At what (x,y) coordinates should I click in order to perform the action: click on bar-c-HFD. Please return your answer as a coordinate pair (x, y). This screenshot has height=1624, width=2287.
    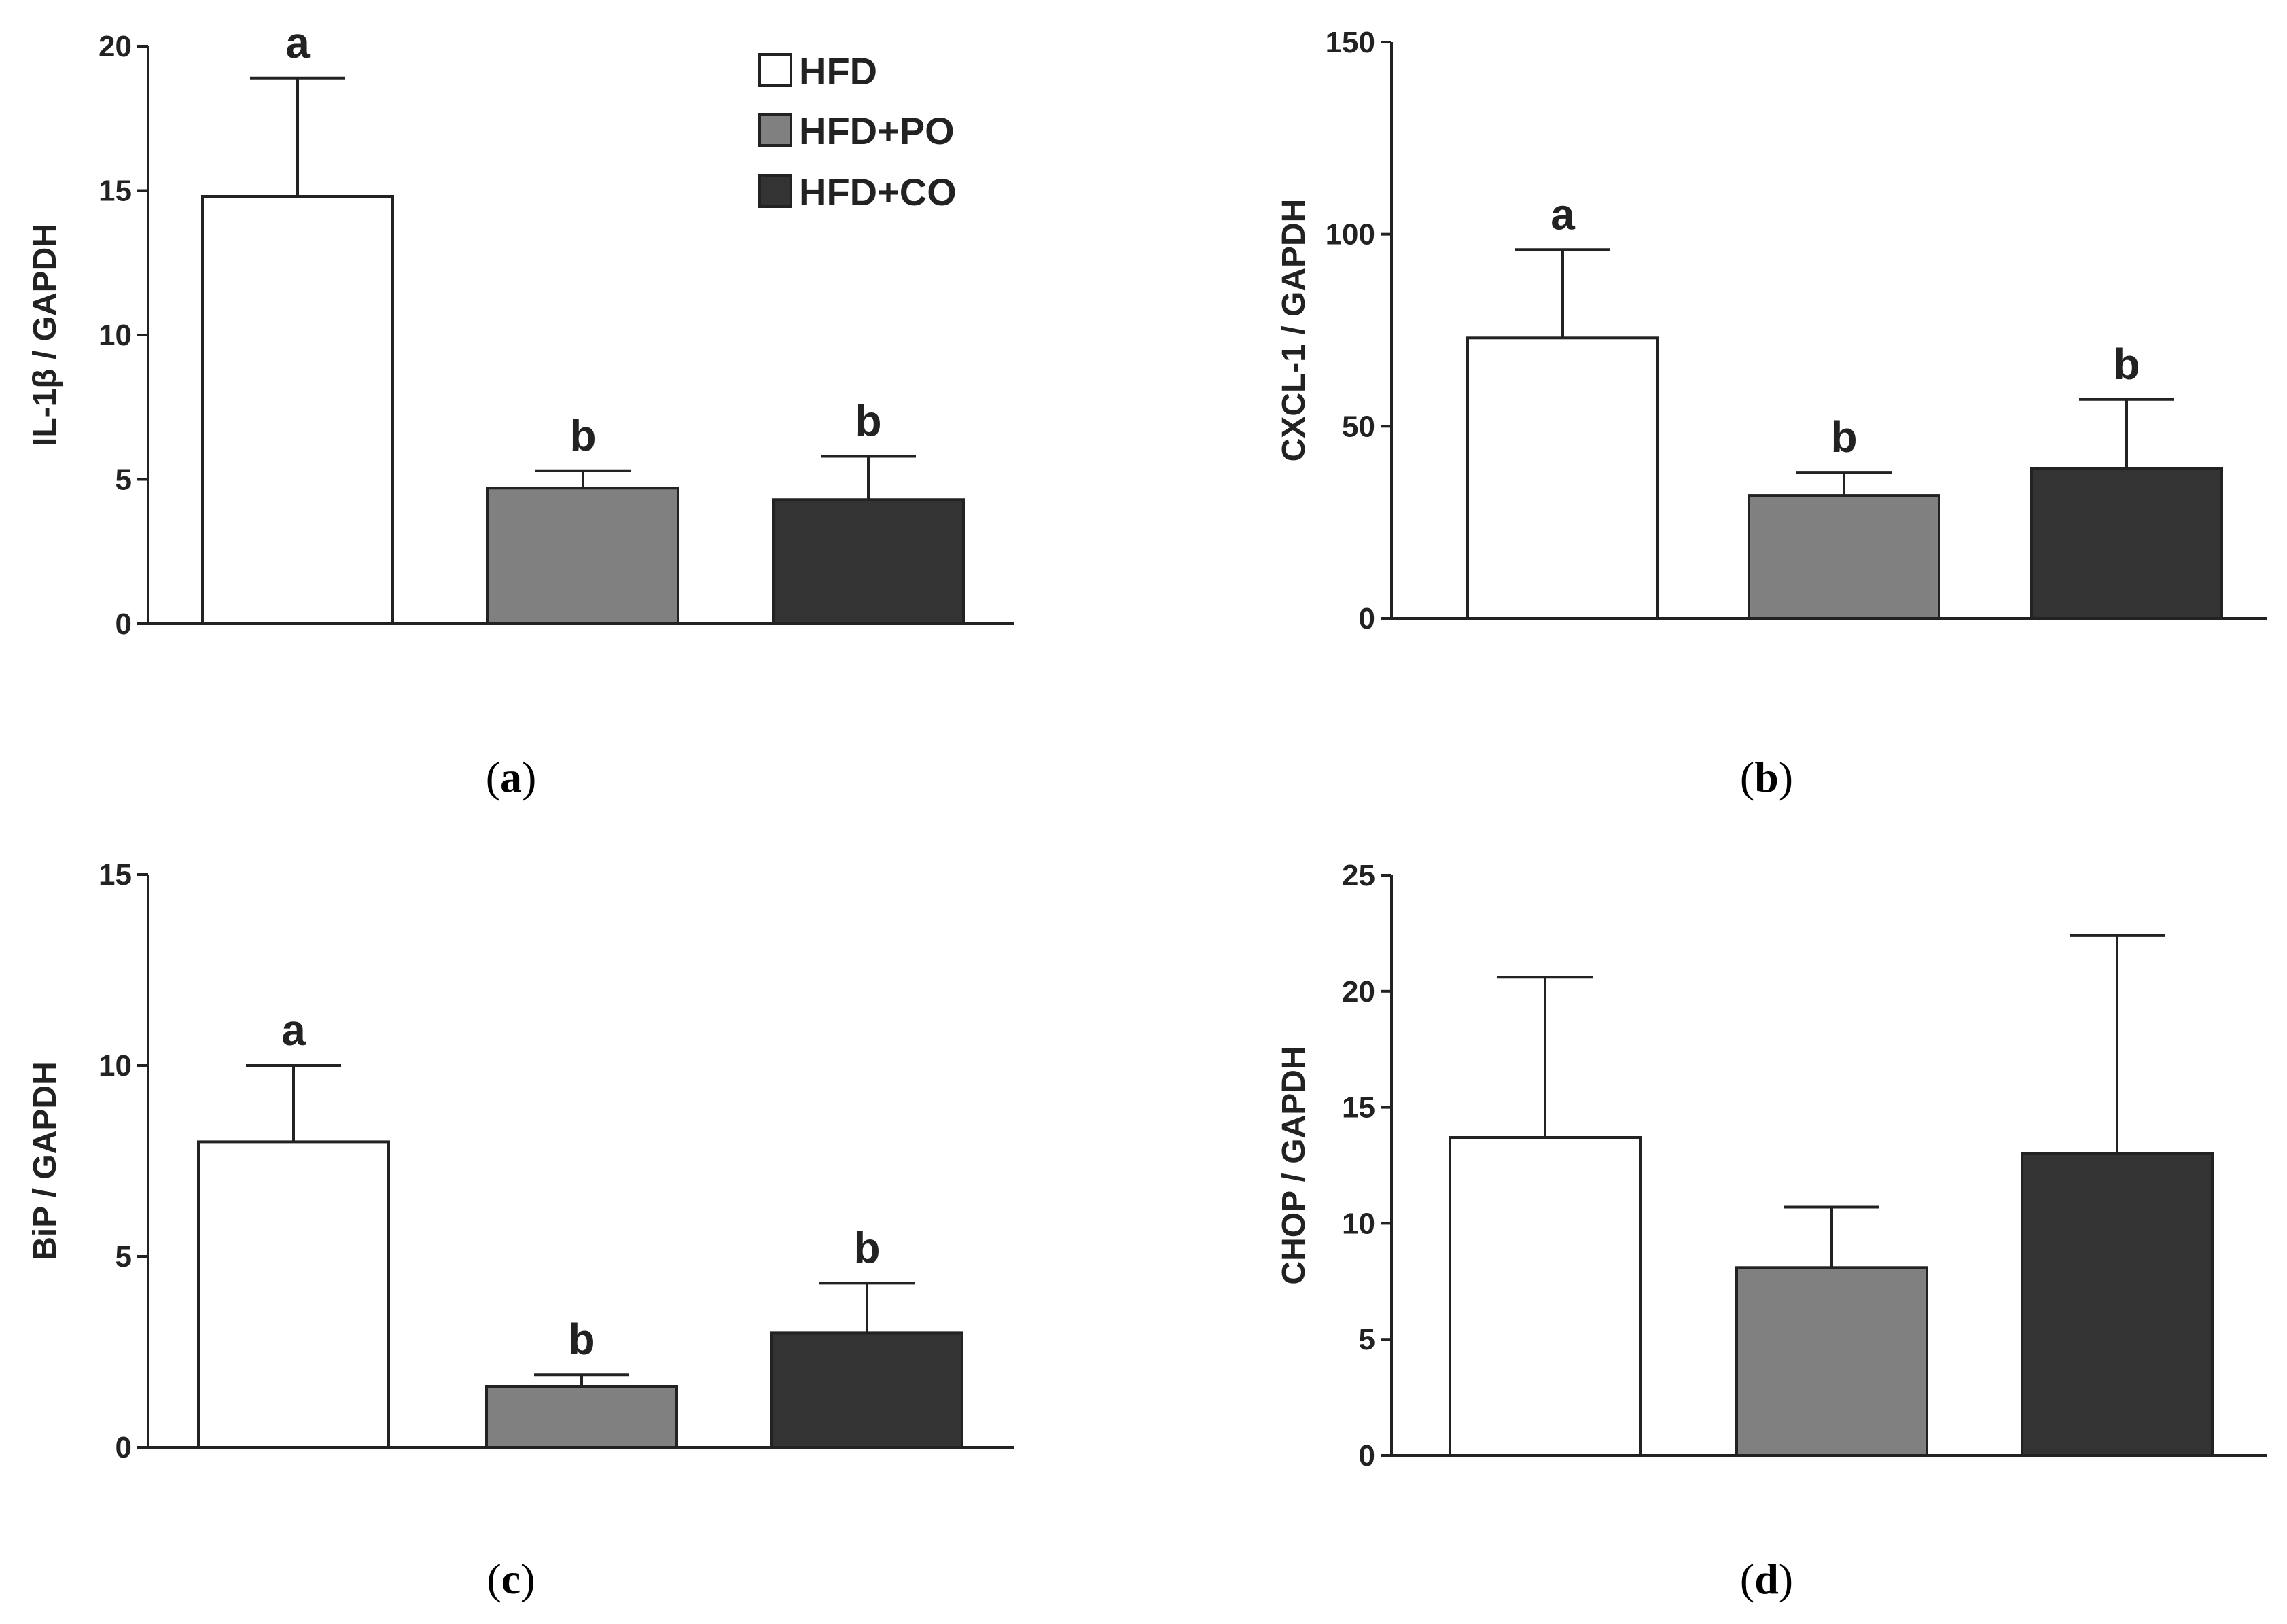
    Looking at the image, I should click on (294, 1294).